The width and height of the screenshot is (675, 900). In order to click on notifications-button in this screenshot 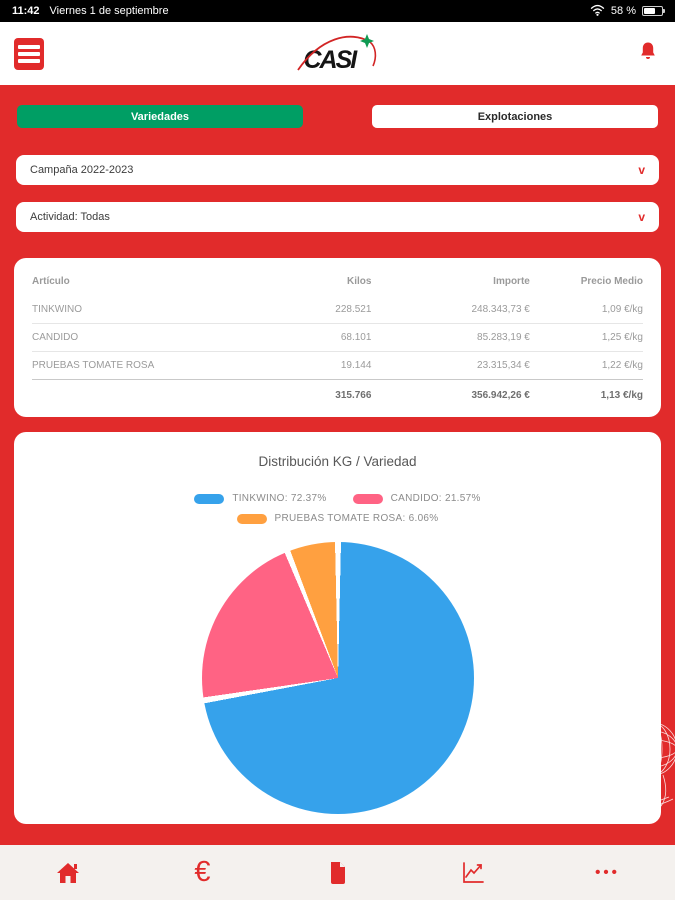, I will do `click(648, 53)`.